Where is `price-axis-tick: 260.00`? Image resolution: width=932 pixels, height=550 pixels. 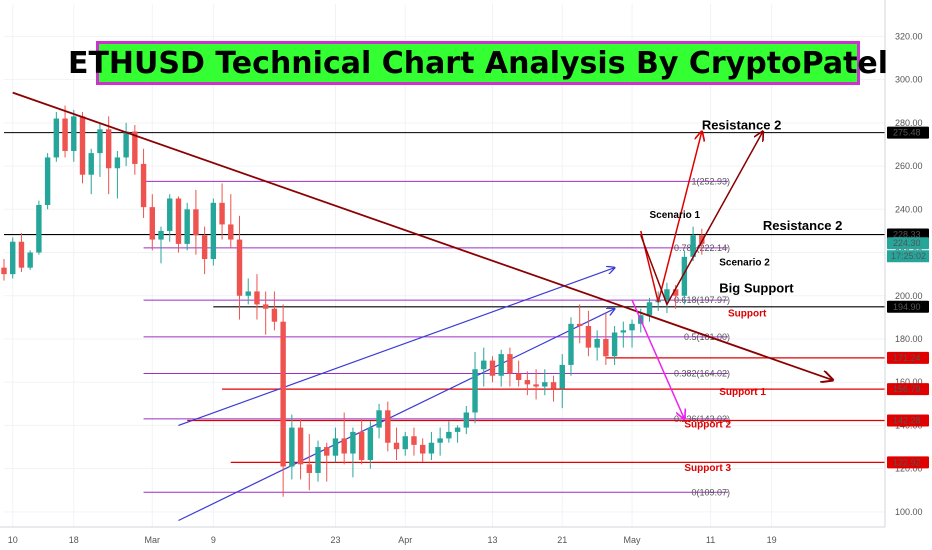 price-axis-tick: 260.00 is located at coordinates (909, 166).